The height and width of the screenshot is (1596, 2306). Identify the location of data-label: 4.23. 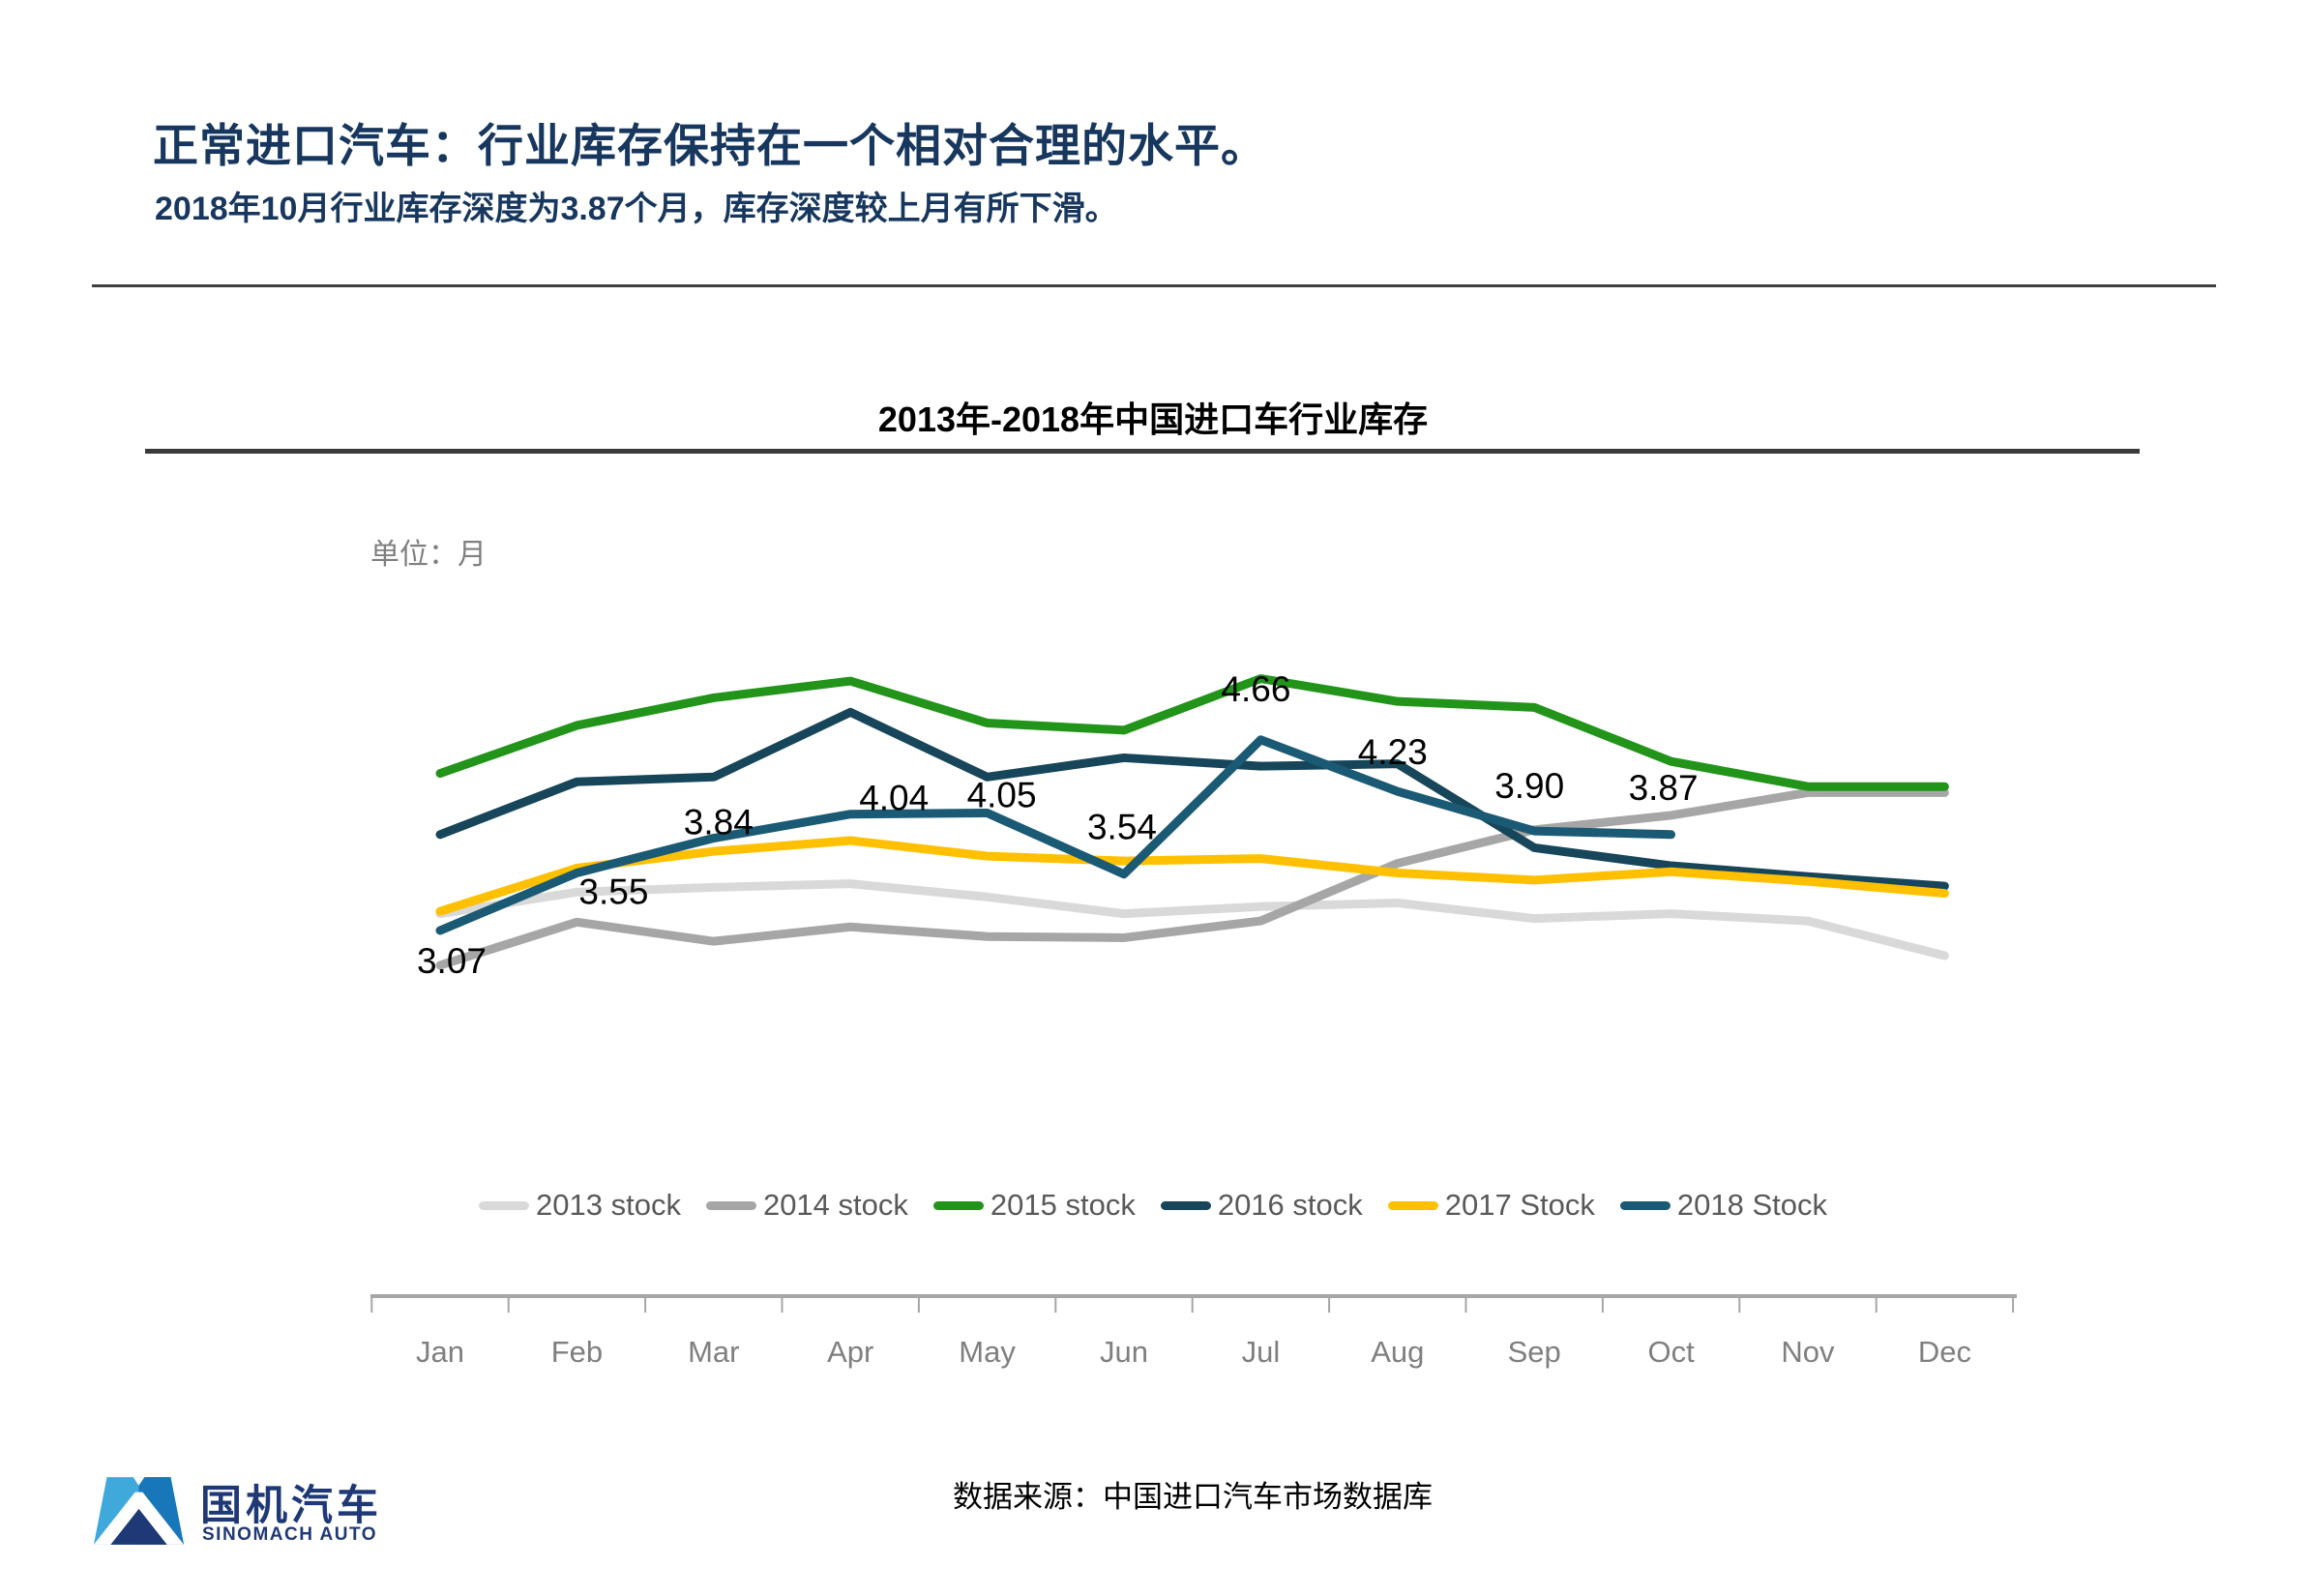
(1393, 752).